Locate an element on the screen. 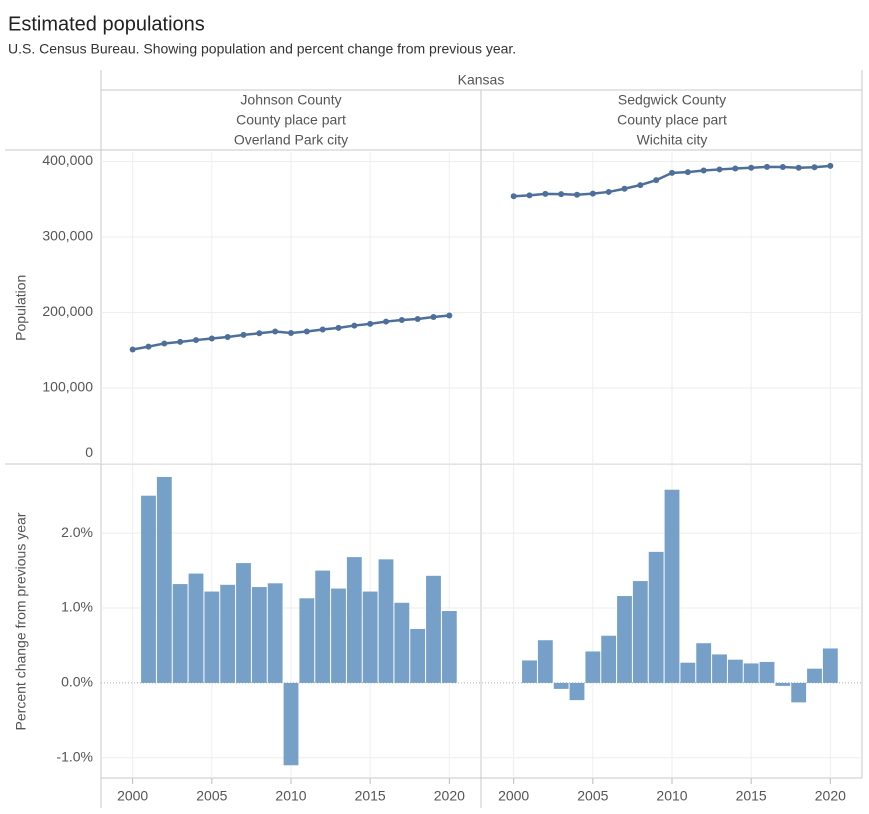 This screenshot has width=869, height=814. chart-title: Estimated populations is located at coordinates (106, 24).